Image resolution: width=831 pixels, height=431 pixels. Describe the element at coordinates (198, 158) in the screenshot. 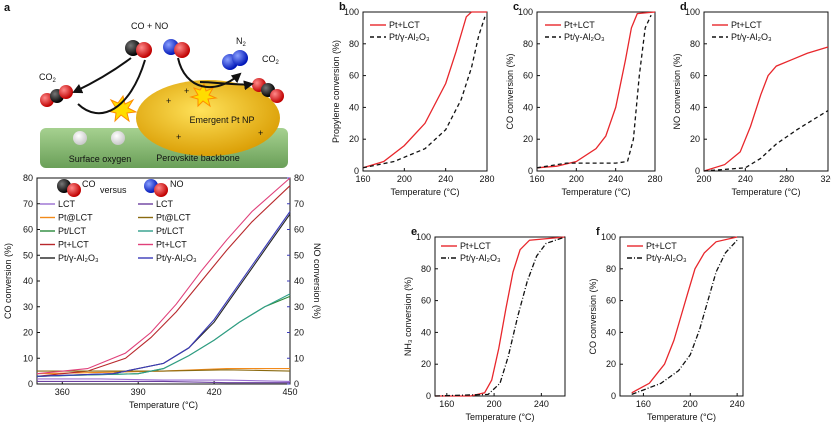

I see `backbone-label: Perovskite backbone` at that location.